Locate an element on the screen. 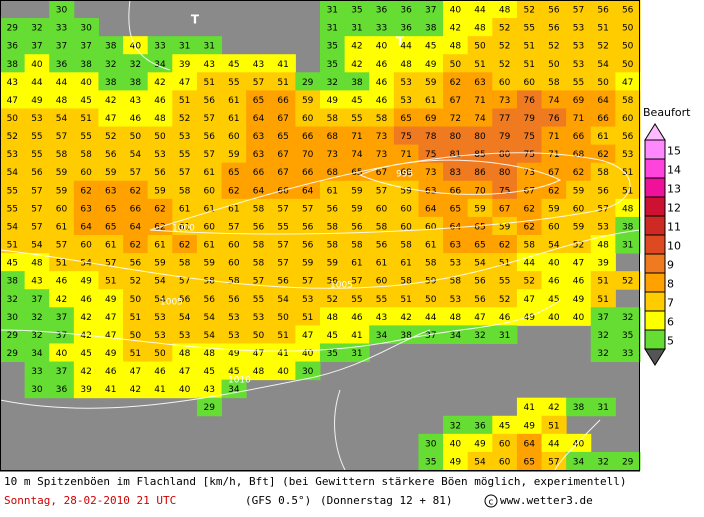  wind-value: 66 is located at coordinates (308, 173).